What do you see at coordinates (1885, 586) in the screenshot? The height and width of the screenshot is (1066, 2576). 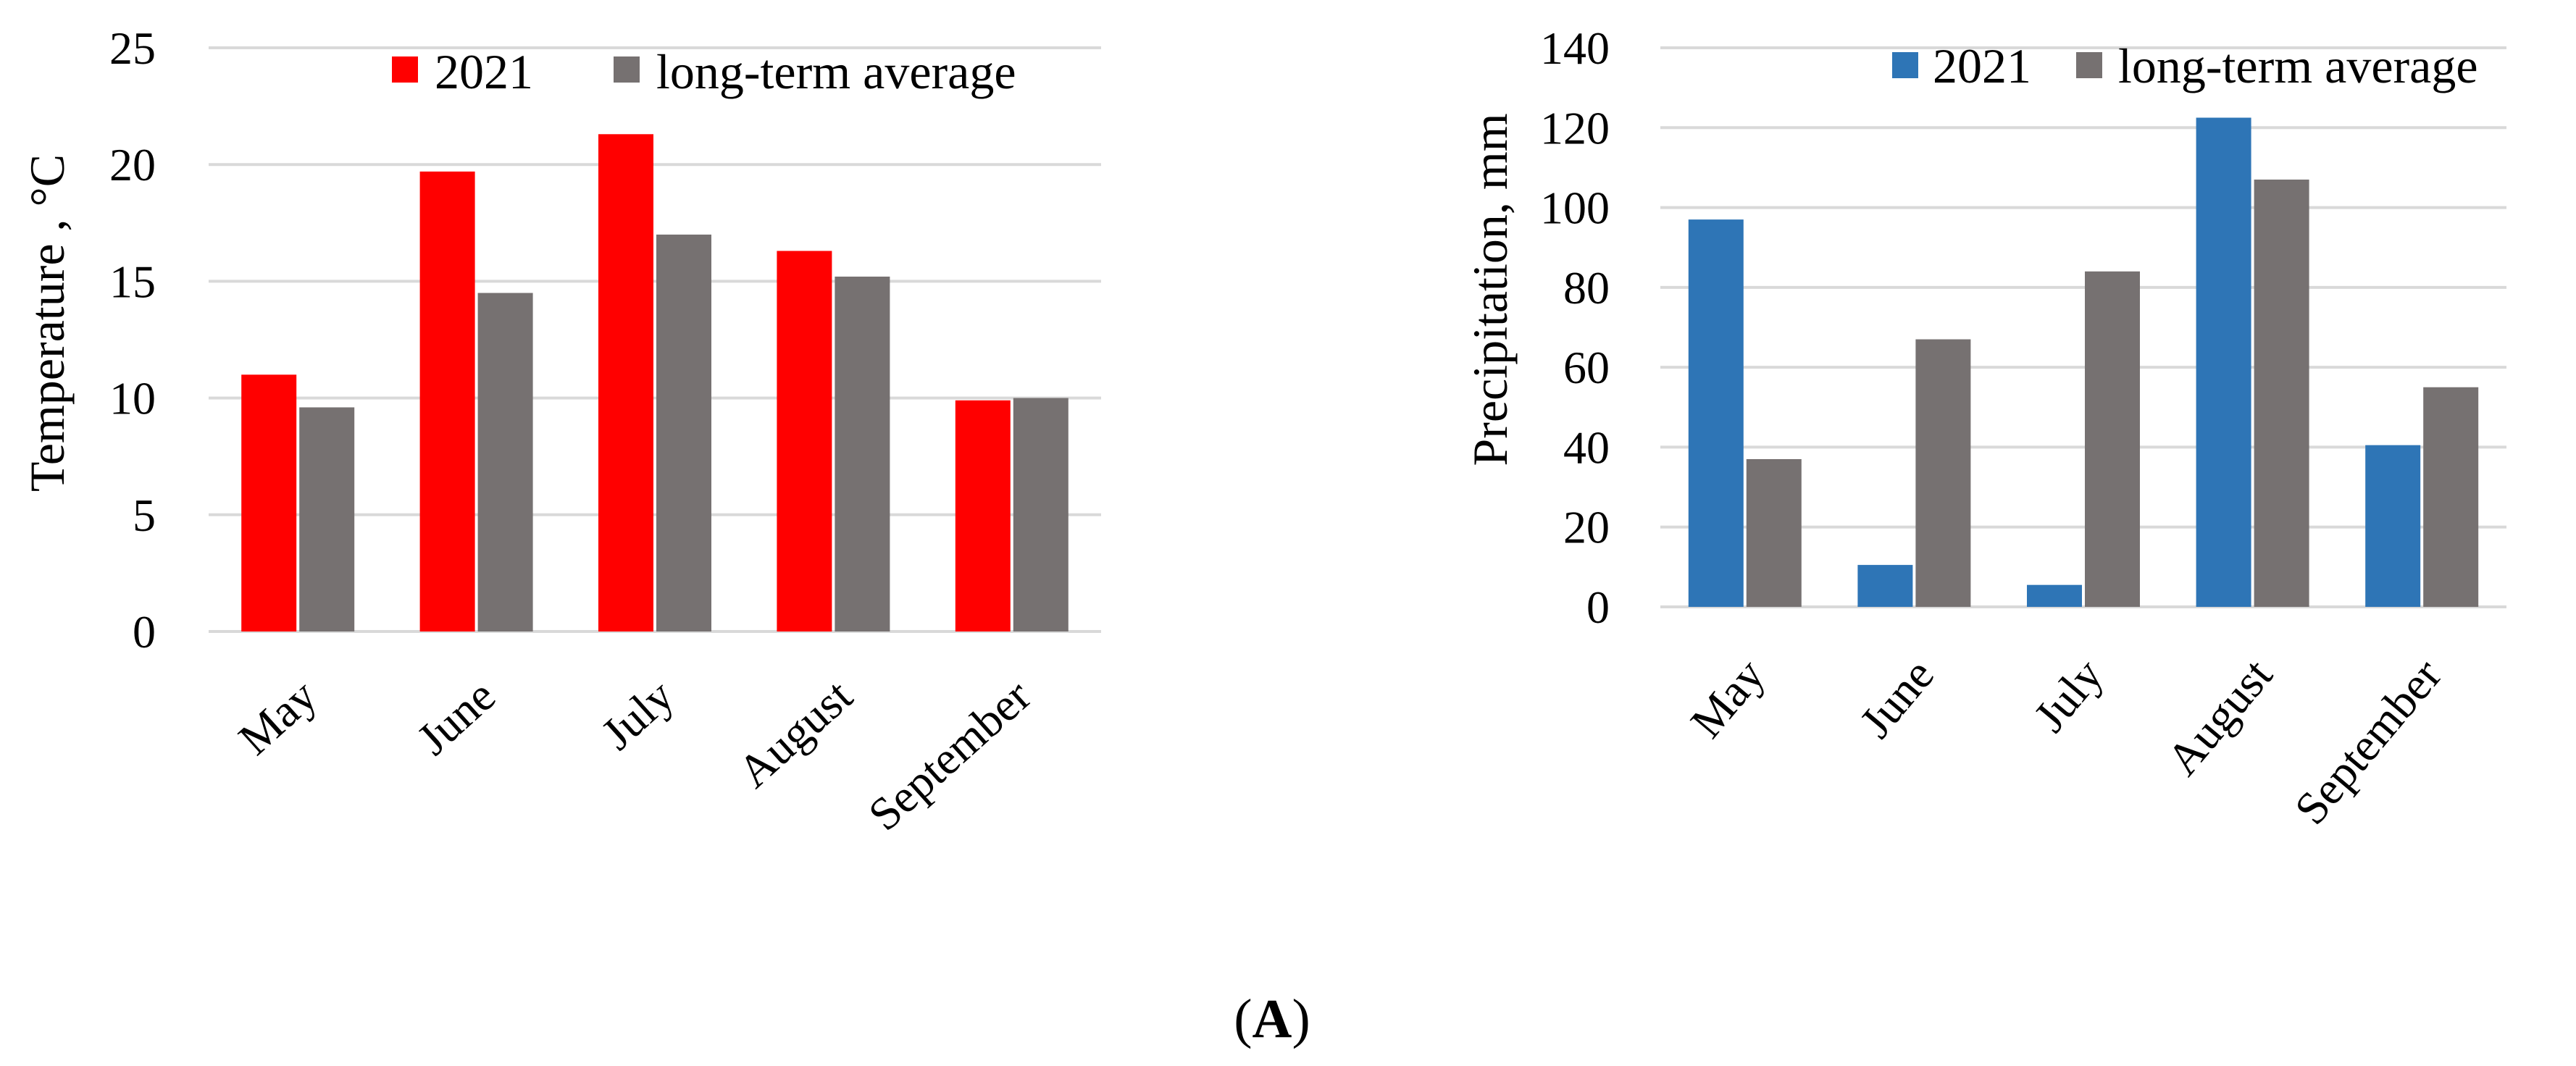 I see `precipitation-bar-2021-june` at bounding box center [1885, 586].